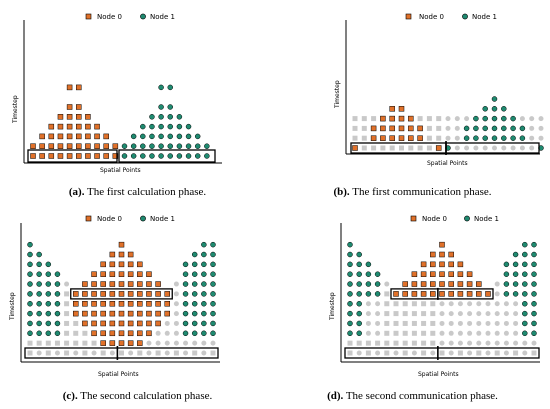  Describe the element at coordinates (465, 16) in the screenshot. I see `legend-node1-marker` at that location.